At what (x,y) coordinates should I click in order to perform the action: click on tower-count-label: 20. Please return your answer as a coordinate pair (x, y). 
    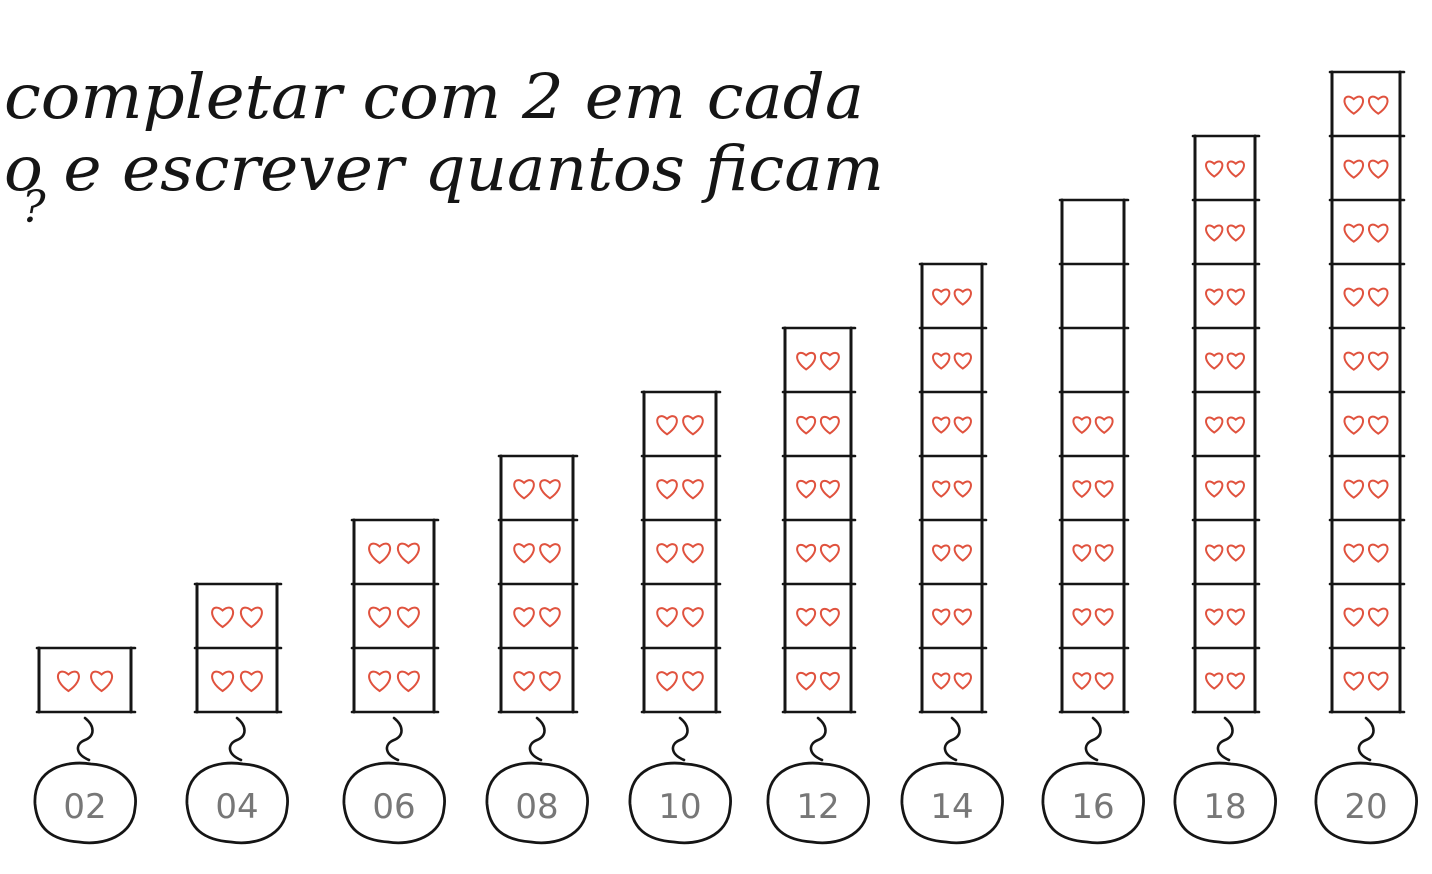
    Looking at the image, I should click on (1365, 807).